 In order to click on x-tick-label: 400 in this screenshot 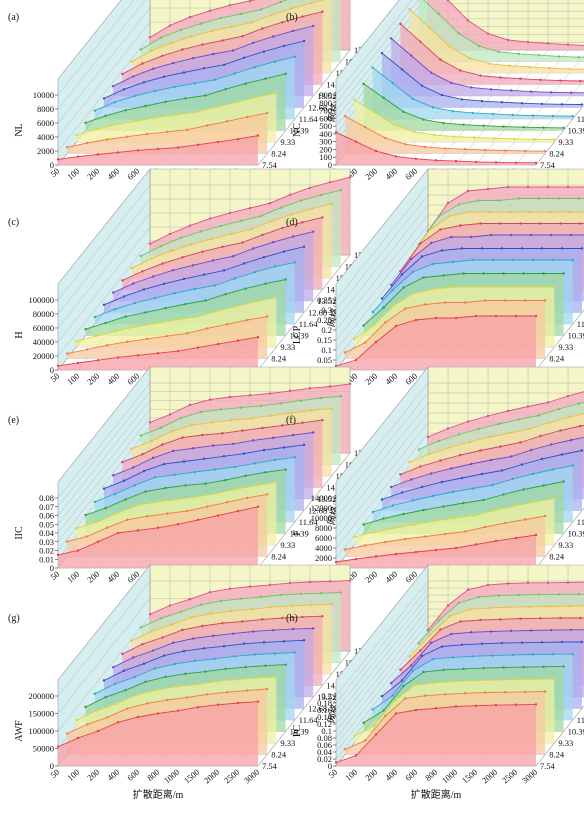, I will do `click(113, 577)`.